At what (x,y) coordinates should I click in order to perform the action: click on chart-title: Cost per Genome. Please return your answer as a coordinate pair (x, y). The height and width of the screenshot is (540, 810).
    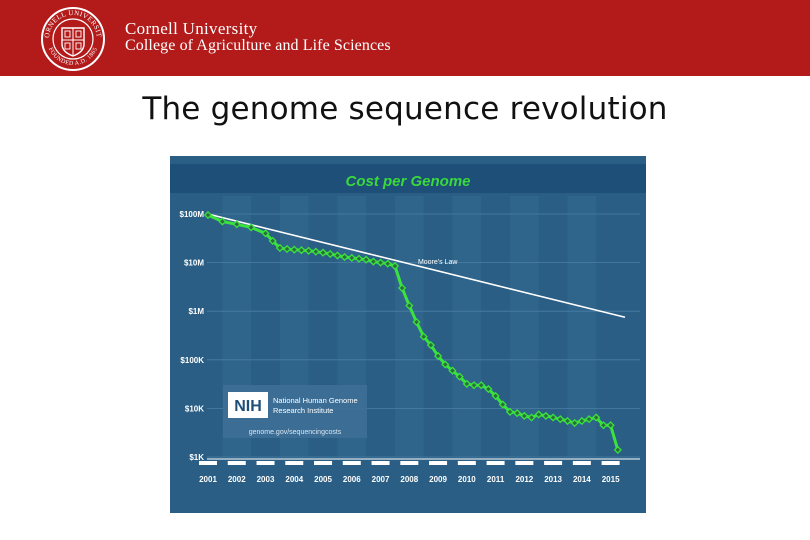
    Looking at the image, I should click on (407, 181).